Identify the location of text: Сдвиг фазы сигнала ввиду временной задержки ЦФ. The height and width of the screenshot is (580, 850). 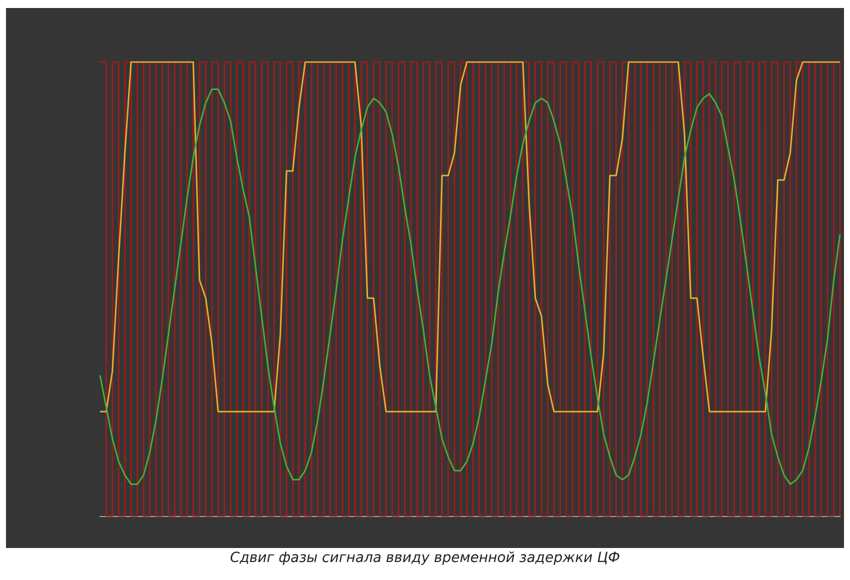
(425, 558).